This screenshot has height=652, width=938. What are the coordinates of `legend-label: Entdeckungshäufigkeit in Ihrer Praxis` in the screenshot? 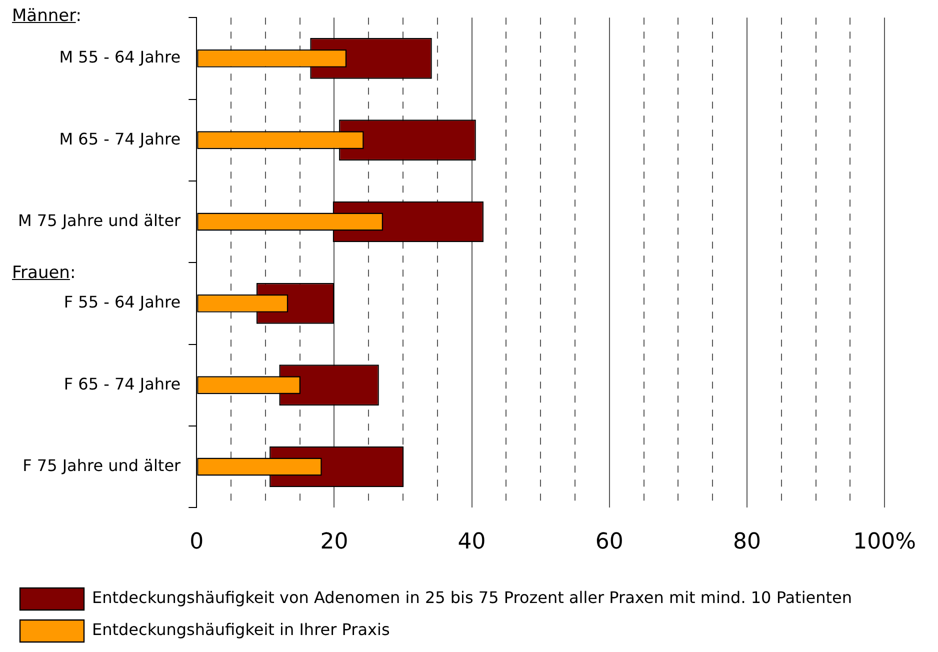 It's located at (241, 630).